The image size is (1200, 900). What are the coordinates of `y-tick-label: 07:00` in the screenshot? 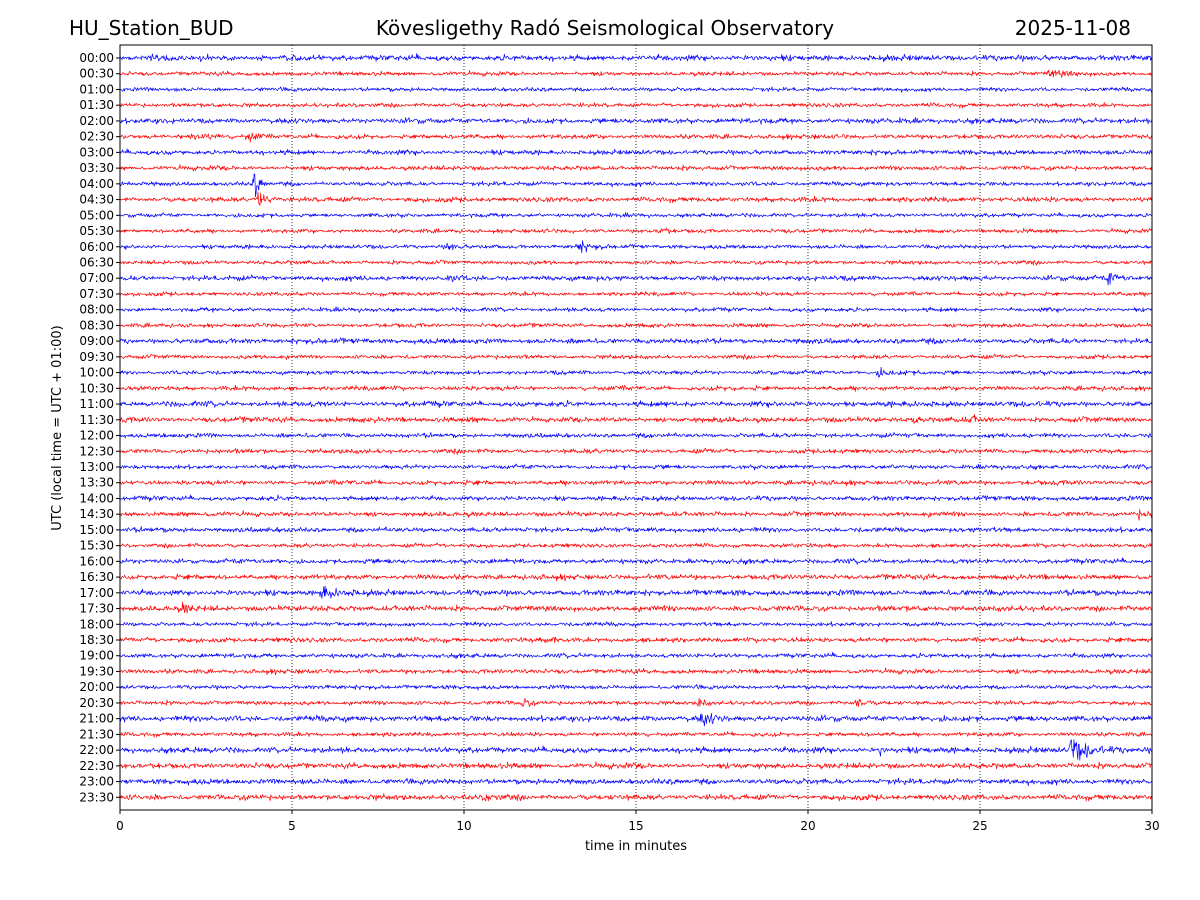 It's located at (96, 278).